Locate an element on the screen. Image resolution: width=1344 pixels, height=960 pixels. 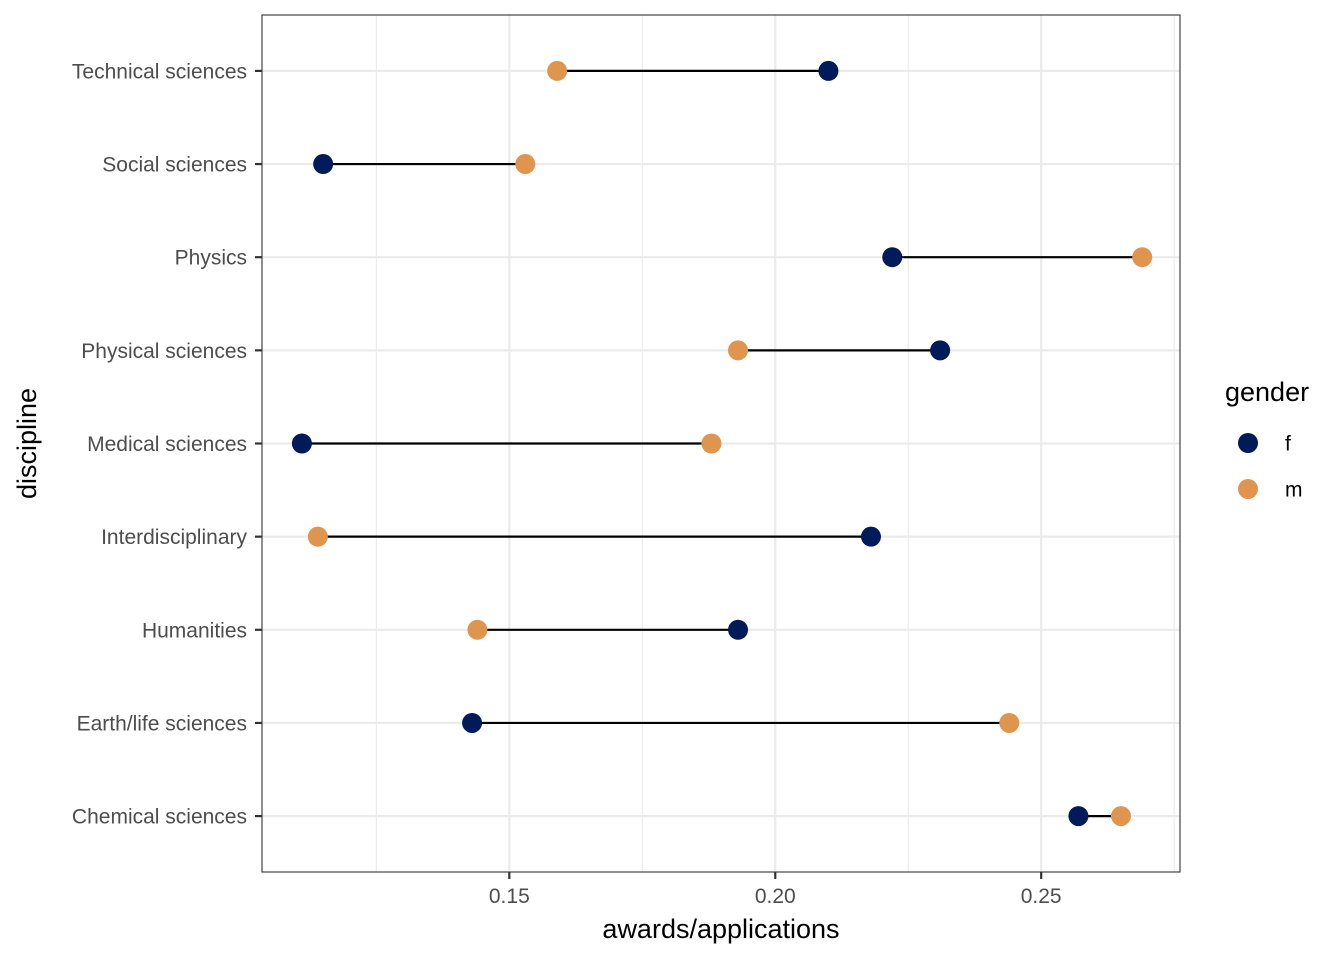
y-tick-label: Physical sciences is located at coordinates (164, 351).